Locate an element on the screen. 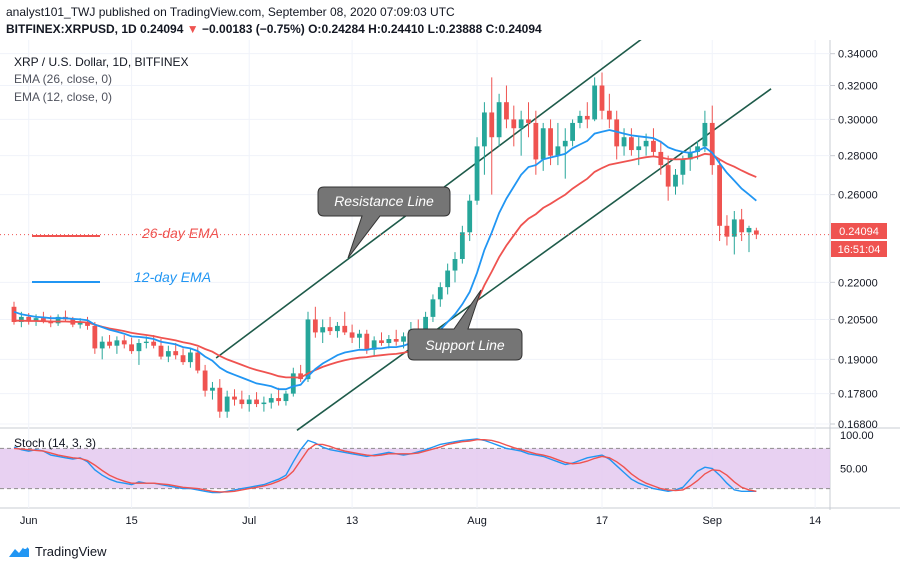  stoch-tick-label: 50.00 is located at coordinates (854, 470).